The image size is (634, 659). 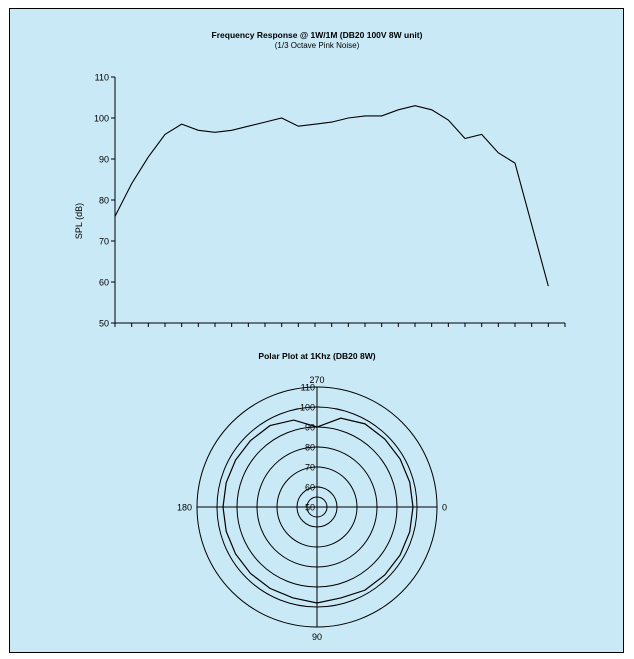 I want to click on radial-label: 60, so click(x=310, y=488).